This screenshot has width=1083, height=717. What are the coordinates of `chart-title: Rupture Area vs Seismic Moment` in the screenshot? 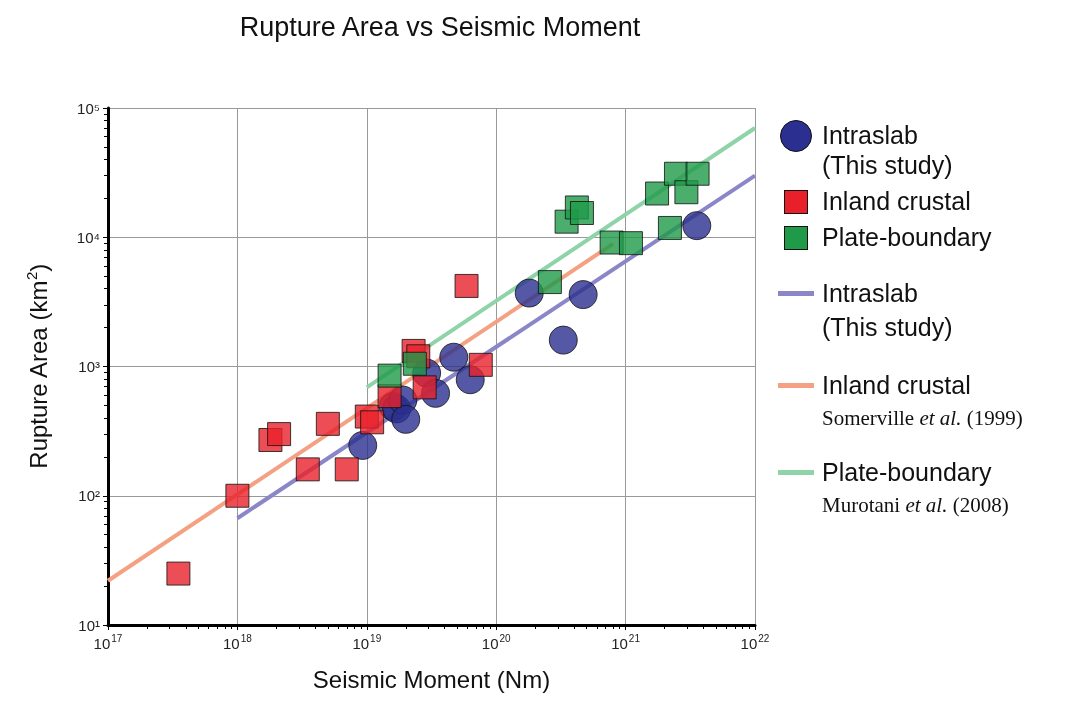 It's located at (440, 26).